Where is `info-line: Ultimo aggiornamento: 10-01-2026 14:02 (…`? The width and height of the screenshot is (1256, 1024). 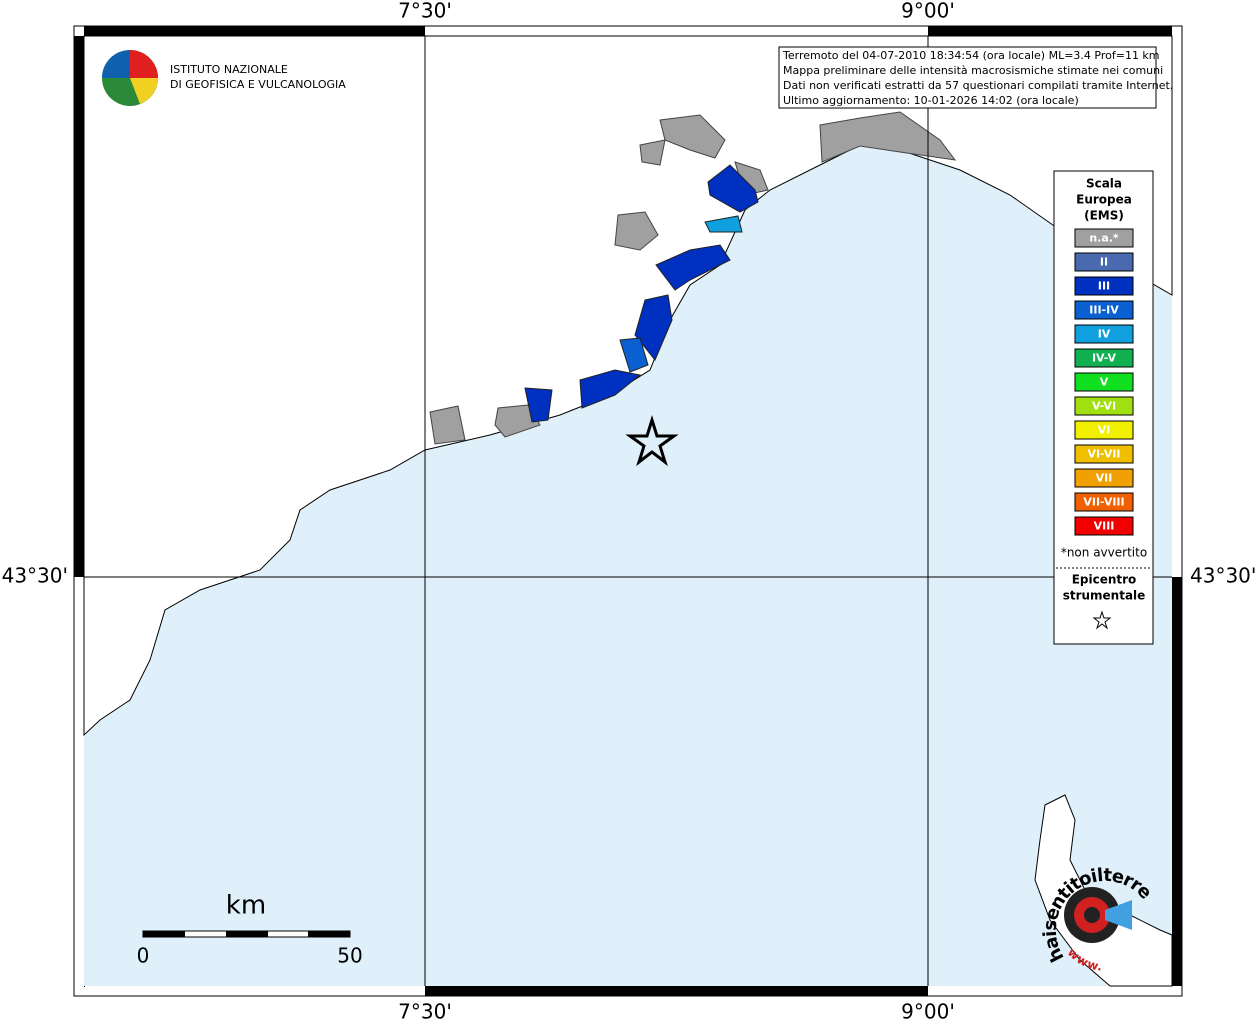 info-line: Ultimo aggiornamento: 10-01-2026 14:02 (… is located at coordinates (931, 100).